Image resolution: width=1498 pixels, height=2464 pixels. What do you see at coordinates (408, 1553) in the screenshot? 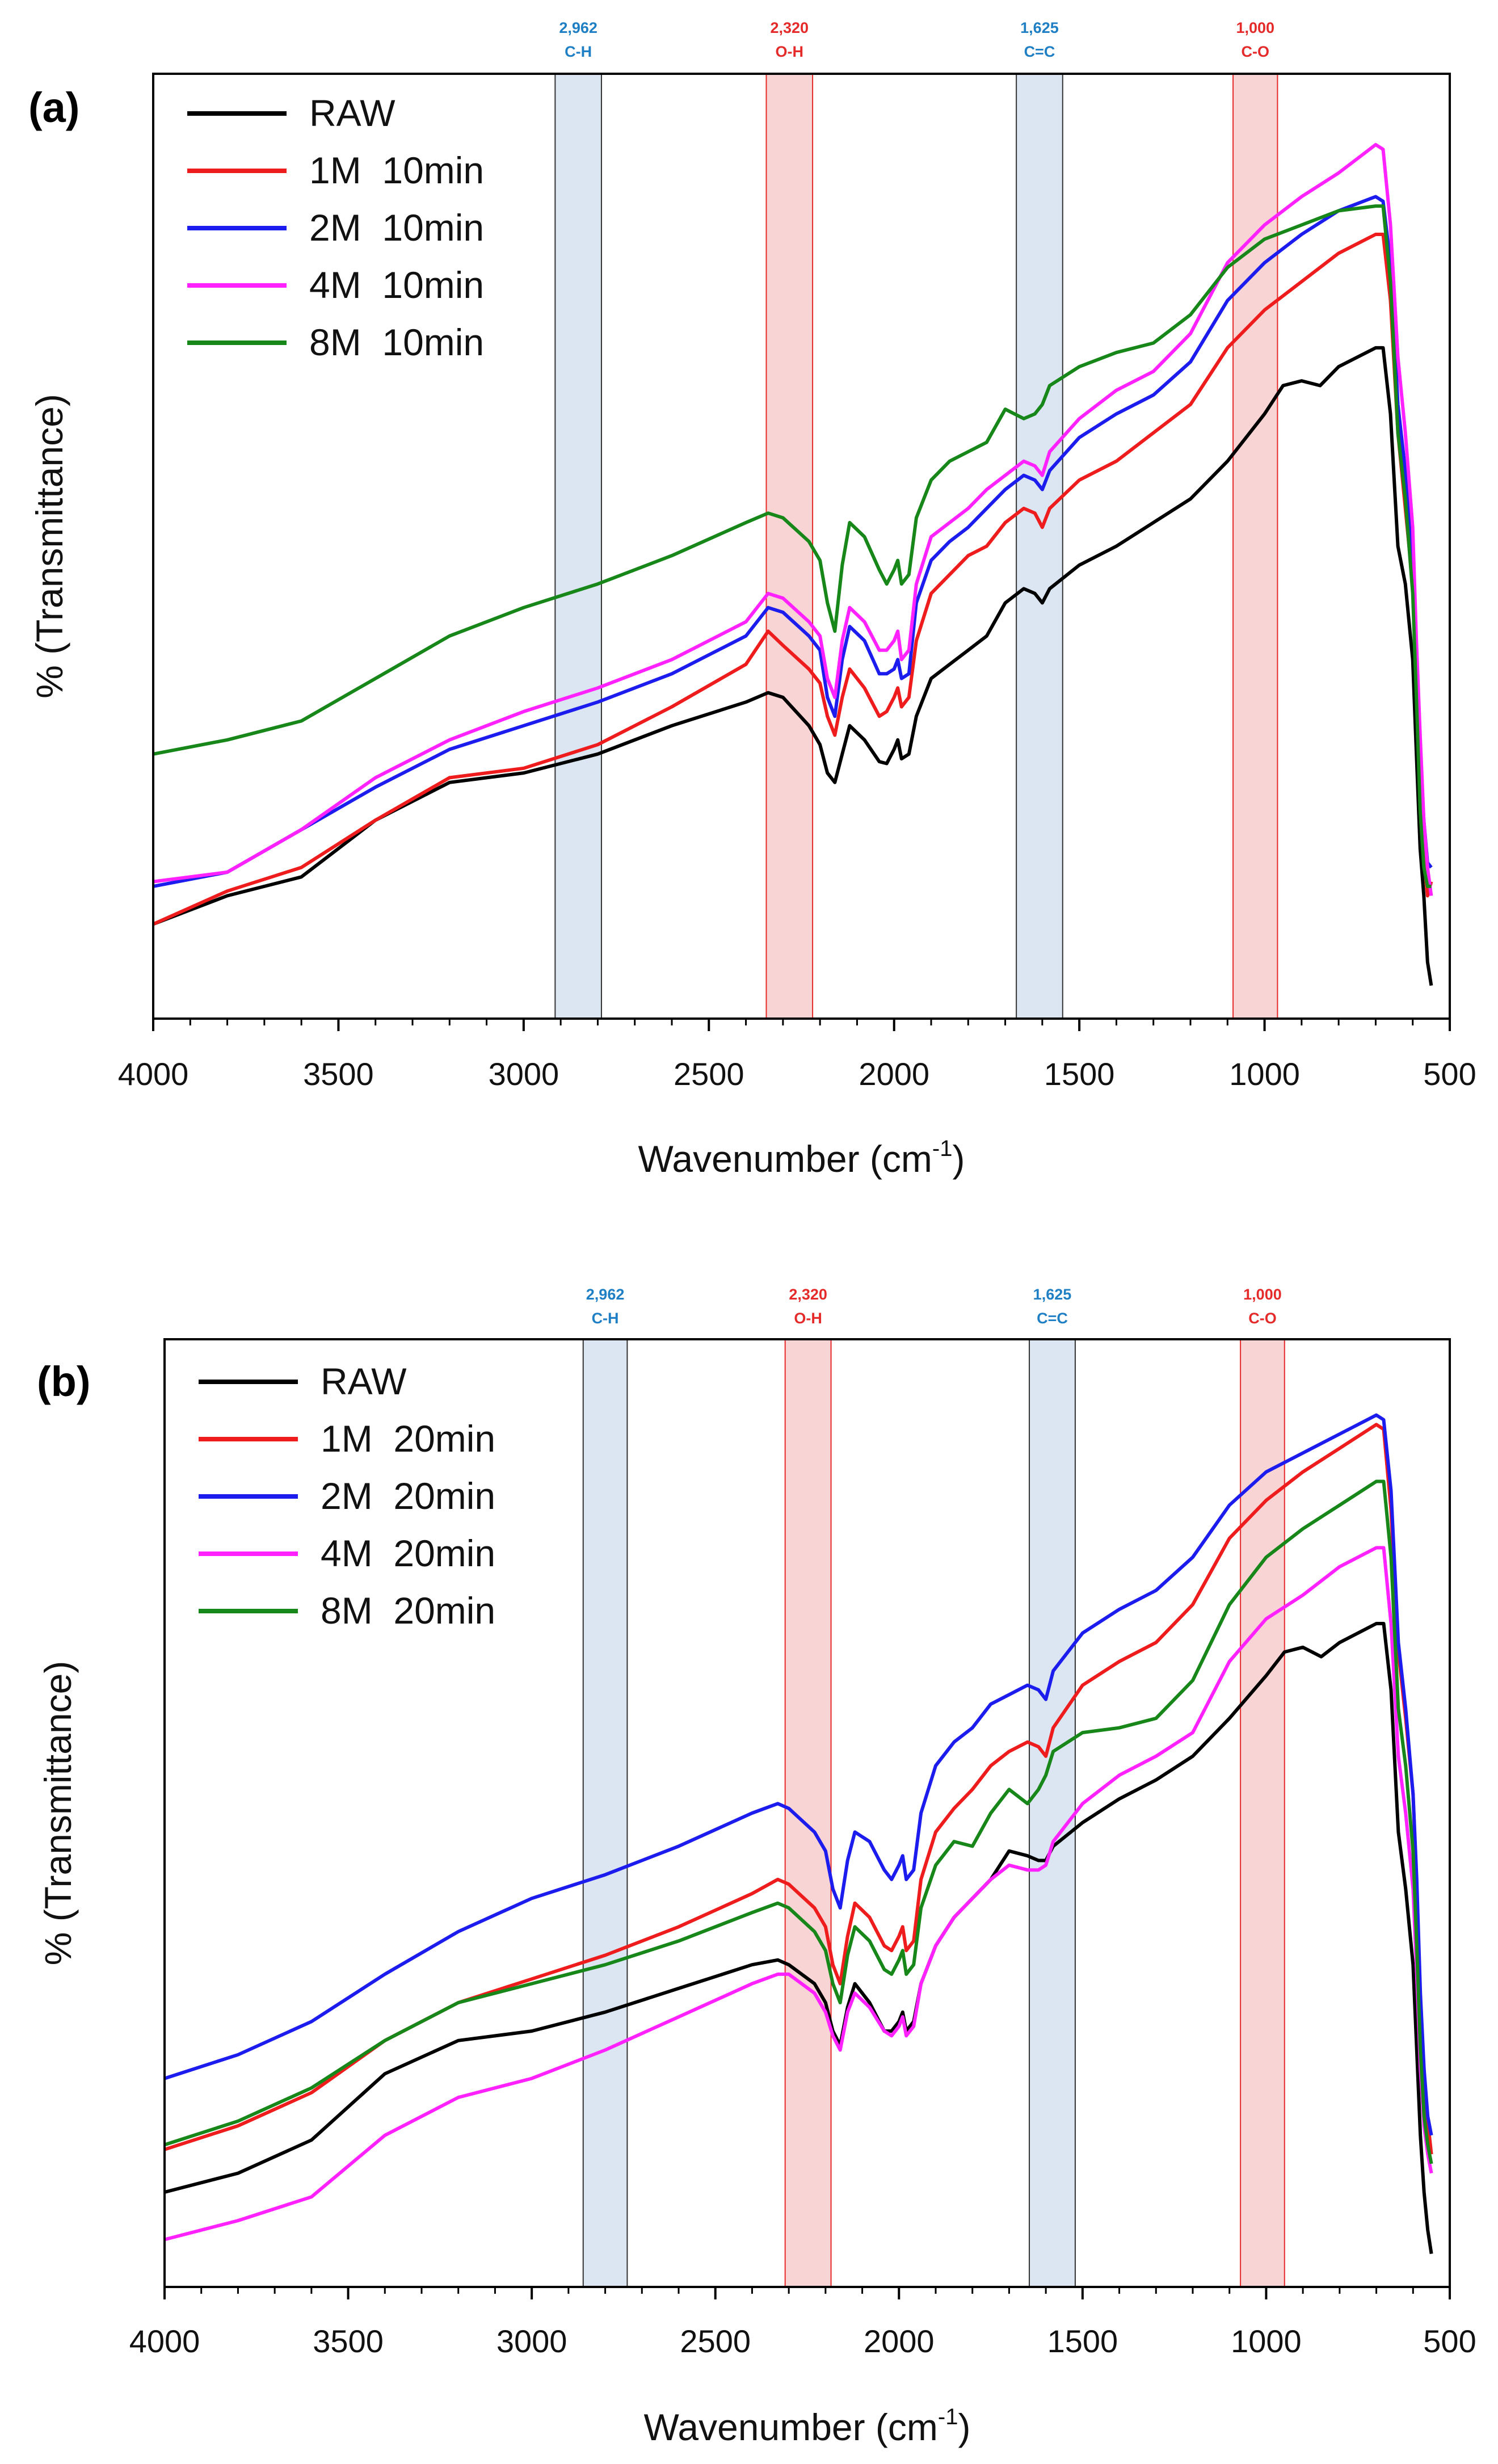
I see `legend-entry-label: 4M 20min` at bounding box center [408, 1553].